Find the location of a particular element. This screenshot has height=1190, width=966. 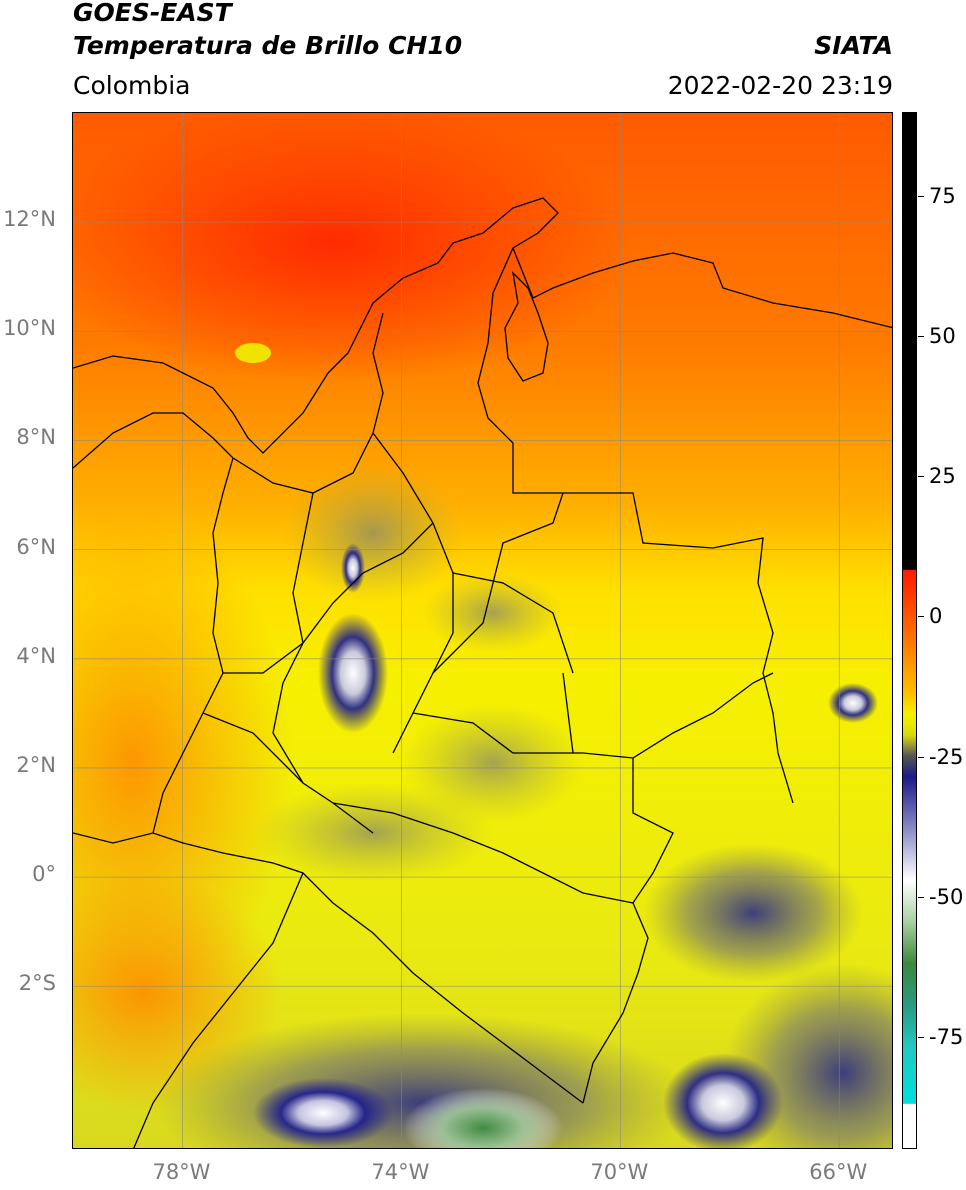

colorbar is located at coordinates (909, 630).